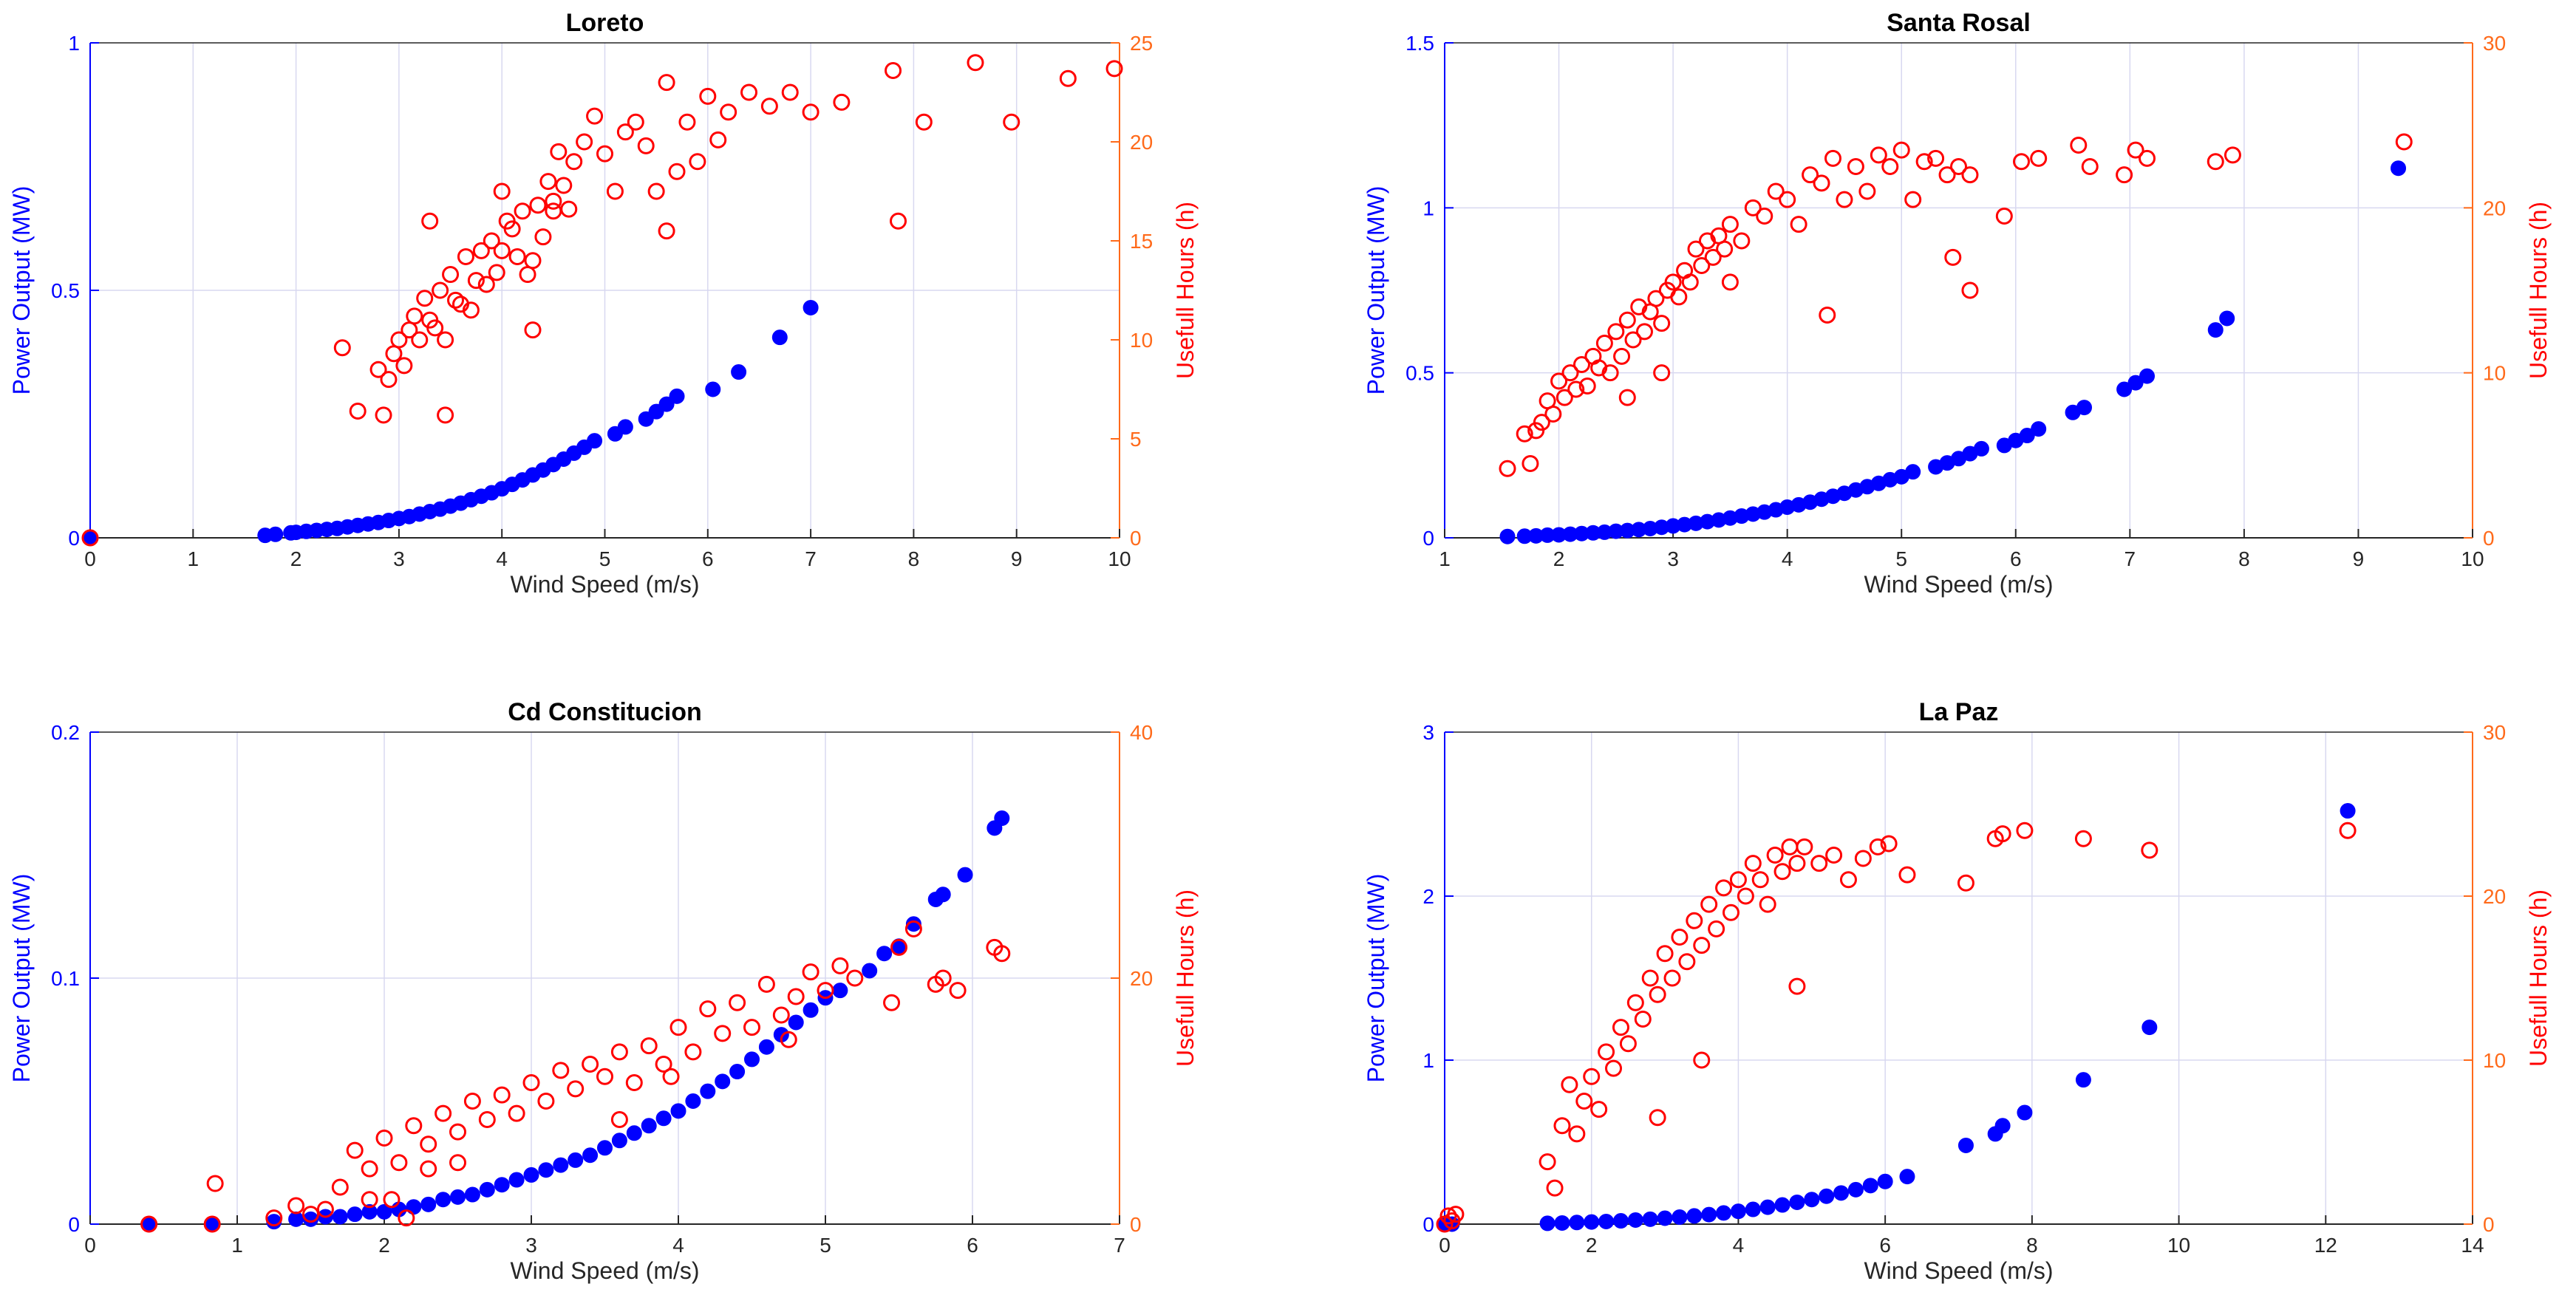 This screenshot has width=2576, height=1298. Describe the element at coordinates (2130, 558) in the screenshot. I see `x-tick-label: 7` at that location.